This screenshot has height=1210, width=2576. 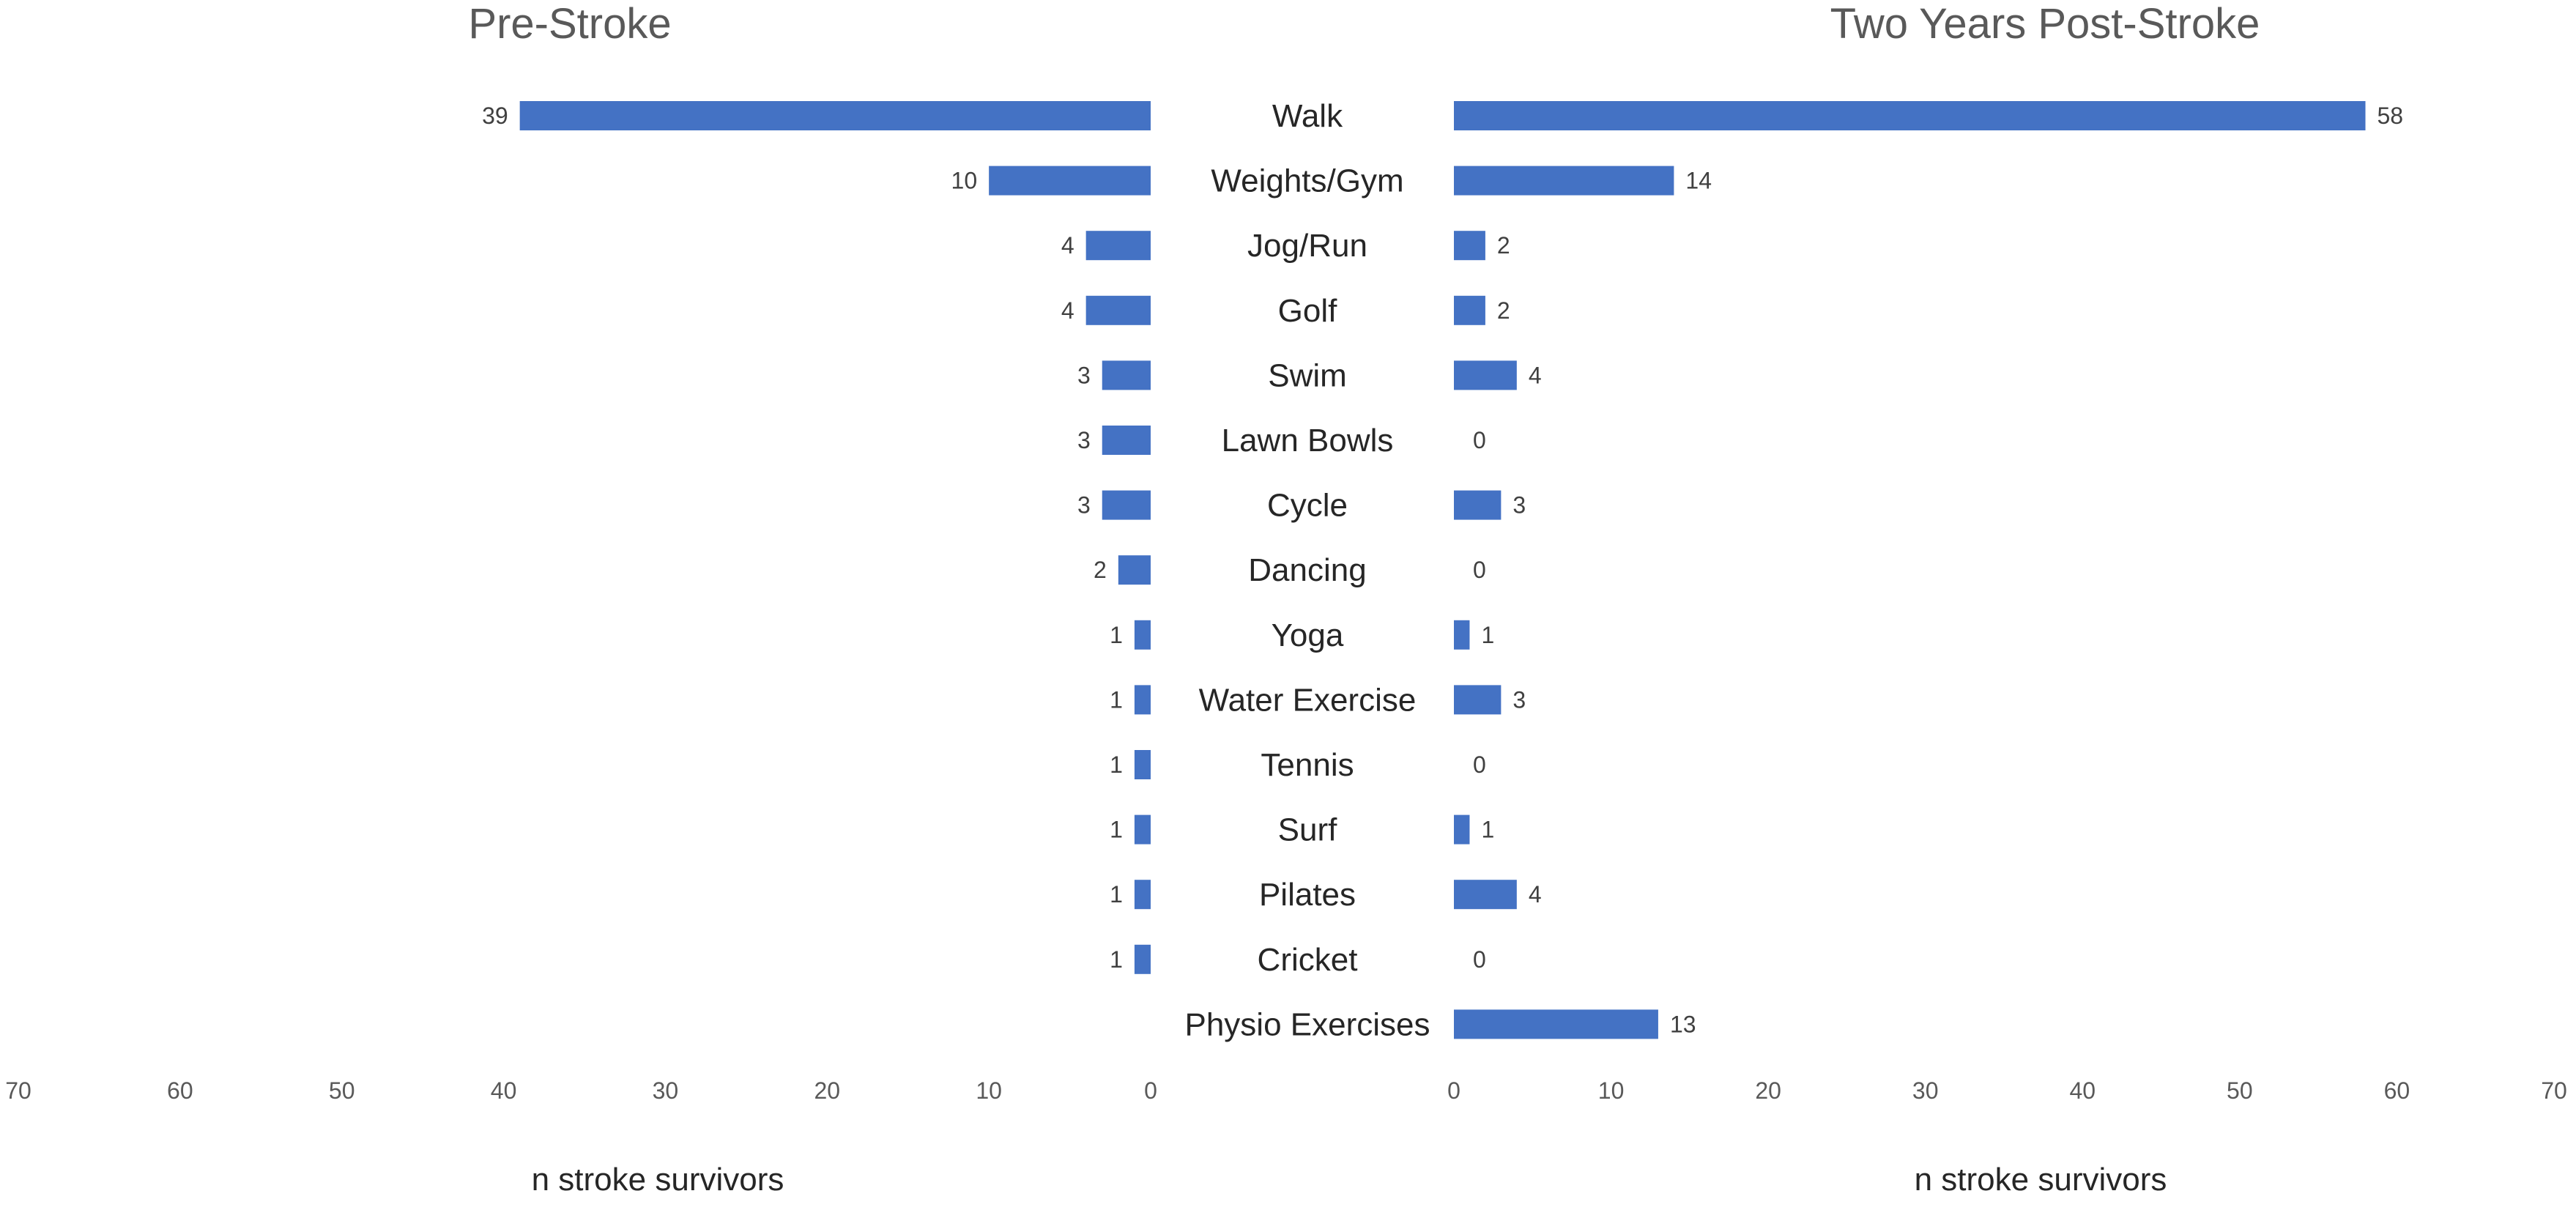 What do you see at coordinates (1698, 181) in the screenshot?
I see `data-label-post-stroke: 14` at bounding box center [1698, 181].